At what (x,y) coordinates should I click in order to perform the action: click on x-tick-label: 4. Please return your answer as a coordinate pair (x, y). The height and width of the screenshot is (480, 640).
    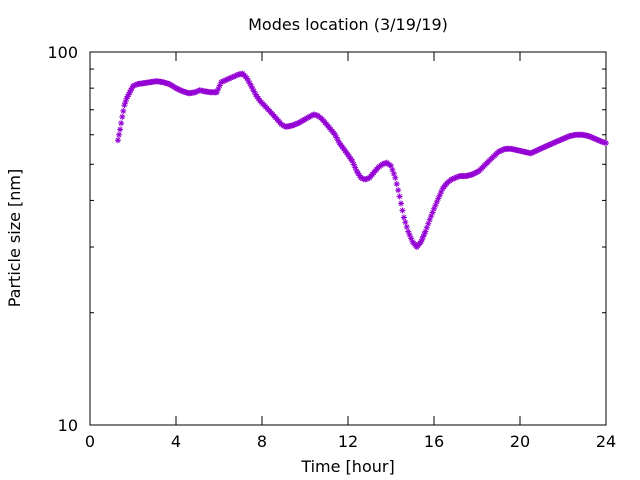
    Looking at the image, I should click on (176, 441).